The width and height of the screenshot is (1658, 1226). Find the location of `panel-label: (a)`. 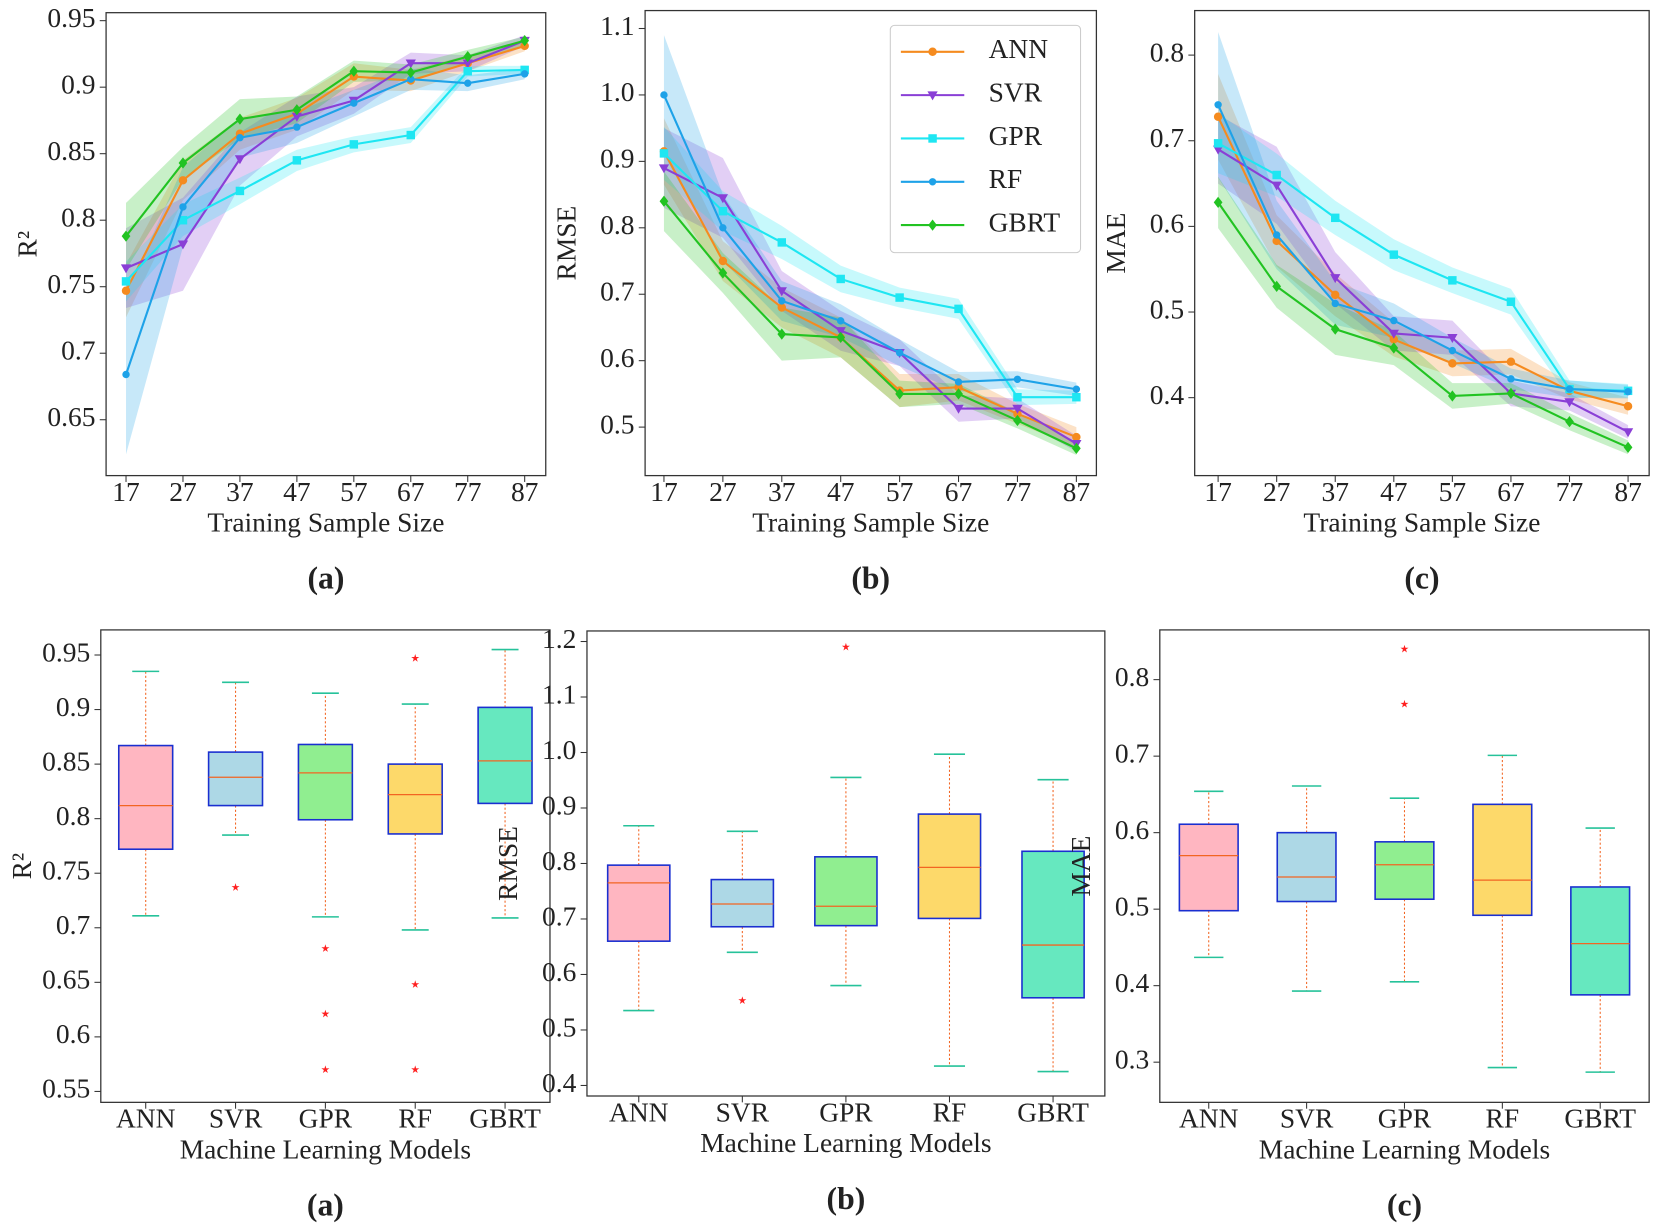

panel-label: (a) is located at coordinates (325, 1204).